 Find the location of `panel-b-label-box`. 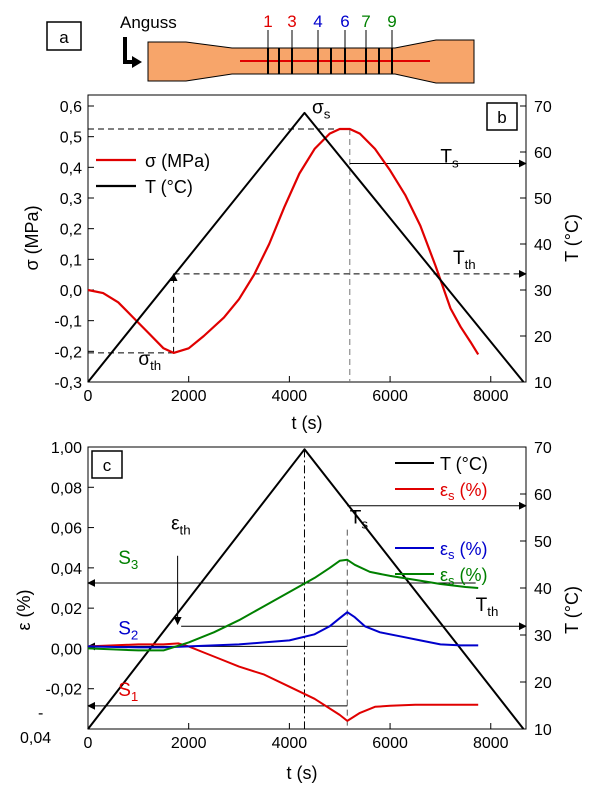

panel-b-label-box is located at coordinates (502, 116).